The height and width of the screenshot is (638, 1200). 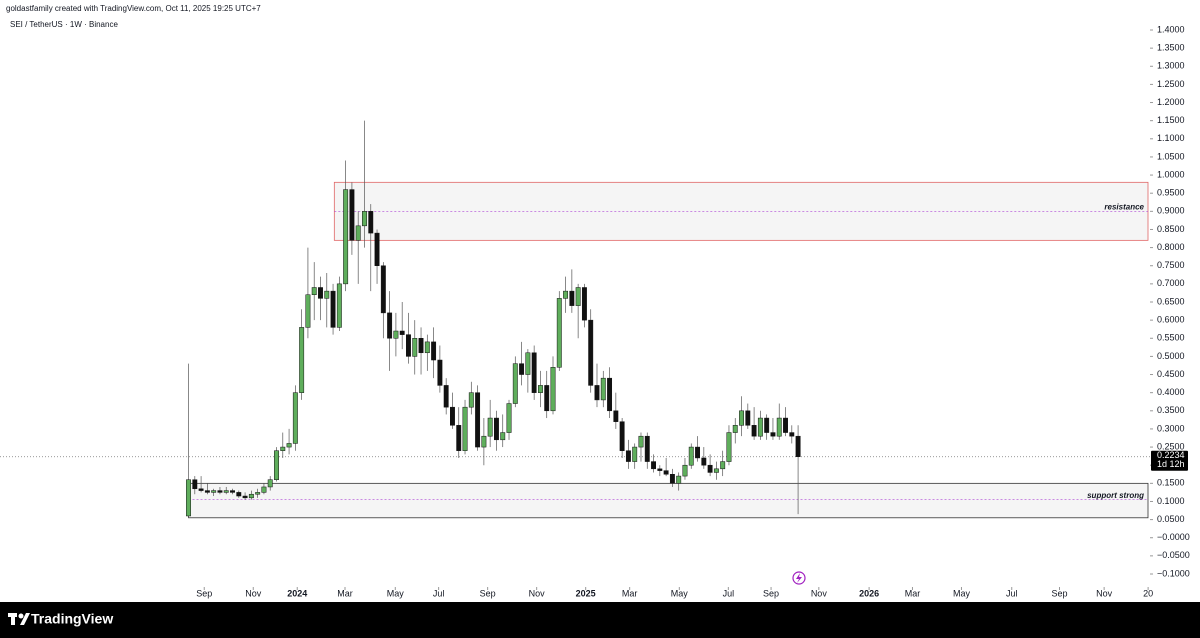 I want to click on y-tick-label: 0.9000, so click(x=1171, y=211).